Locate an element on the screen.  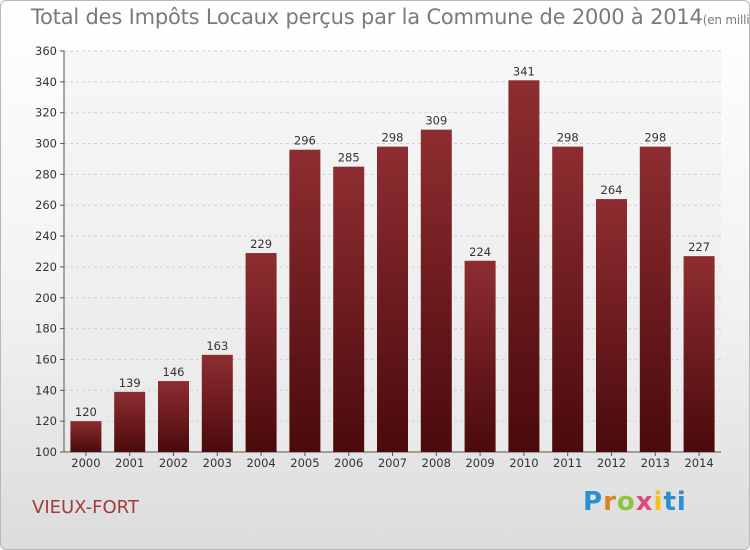
commune-name: VIEUX-FORT is located at coordinates (85, 507).